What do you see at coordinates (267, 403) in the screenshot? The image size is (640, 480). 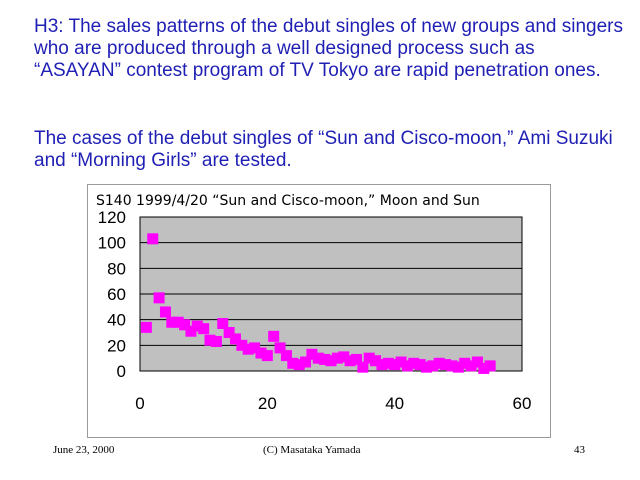 I see `x-tick-label: 20` at bounding box center [267, 403].